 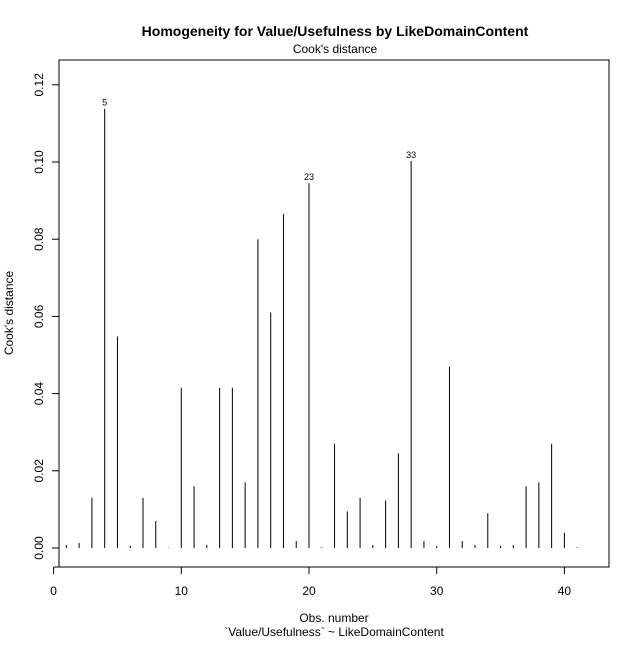 I want to click on x-tick-label: 20, so click(x=309, y=591).